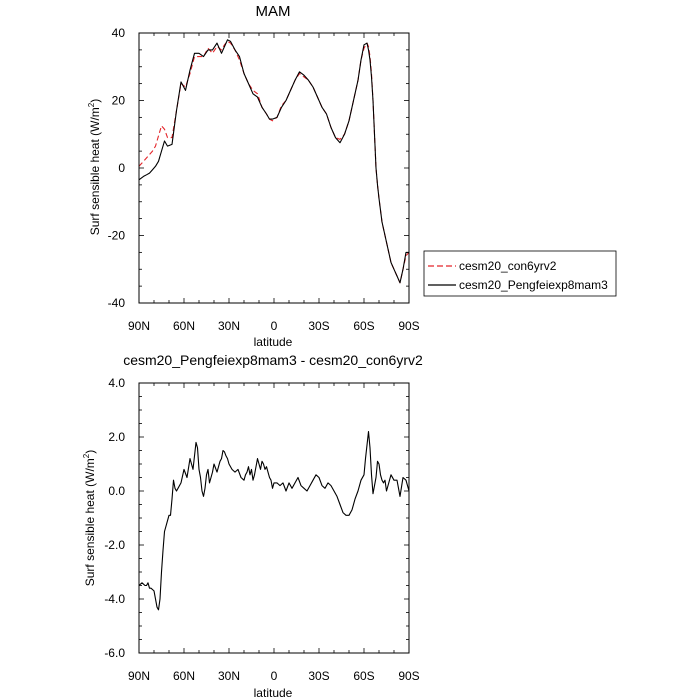 The width and height of the screenshot is (700, 700). What do you see at coordinates (89, 518) in the screenshot?
I see `y-axis-label-bottom: Surf sensible heat (W/m2)` at bounding box center [89, 518].